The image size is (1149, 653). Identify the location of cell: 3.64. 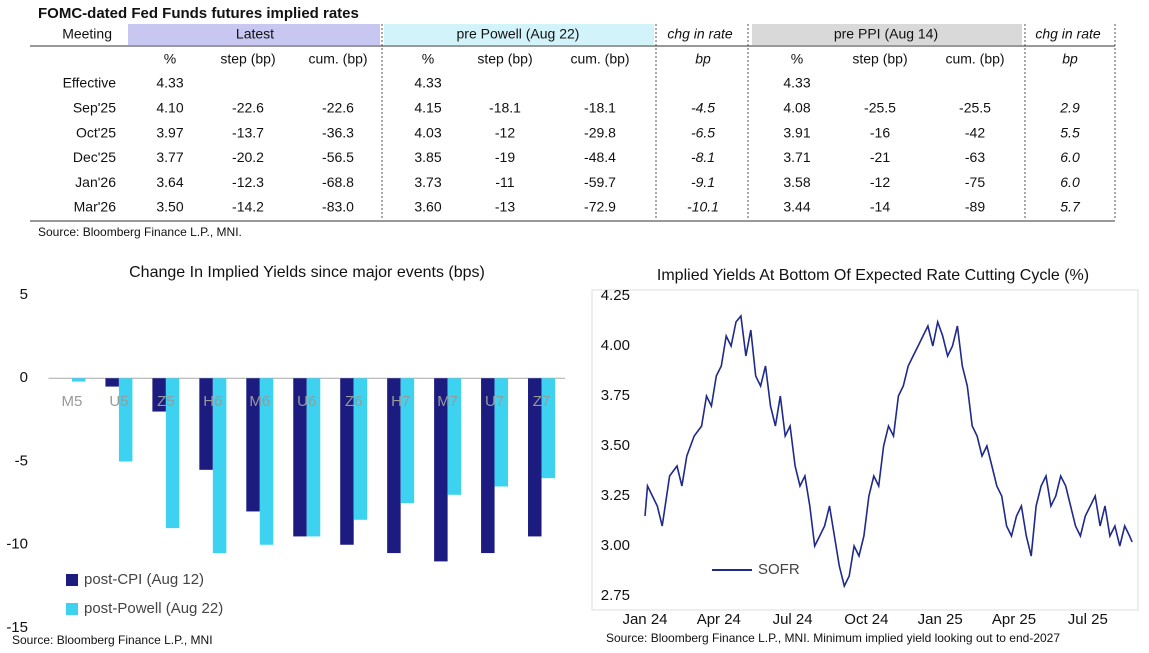
(169, 182).